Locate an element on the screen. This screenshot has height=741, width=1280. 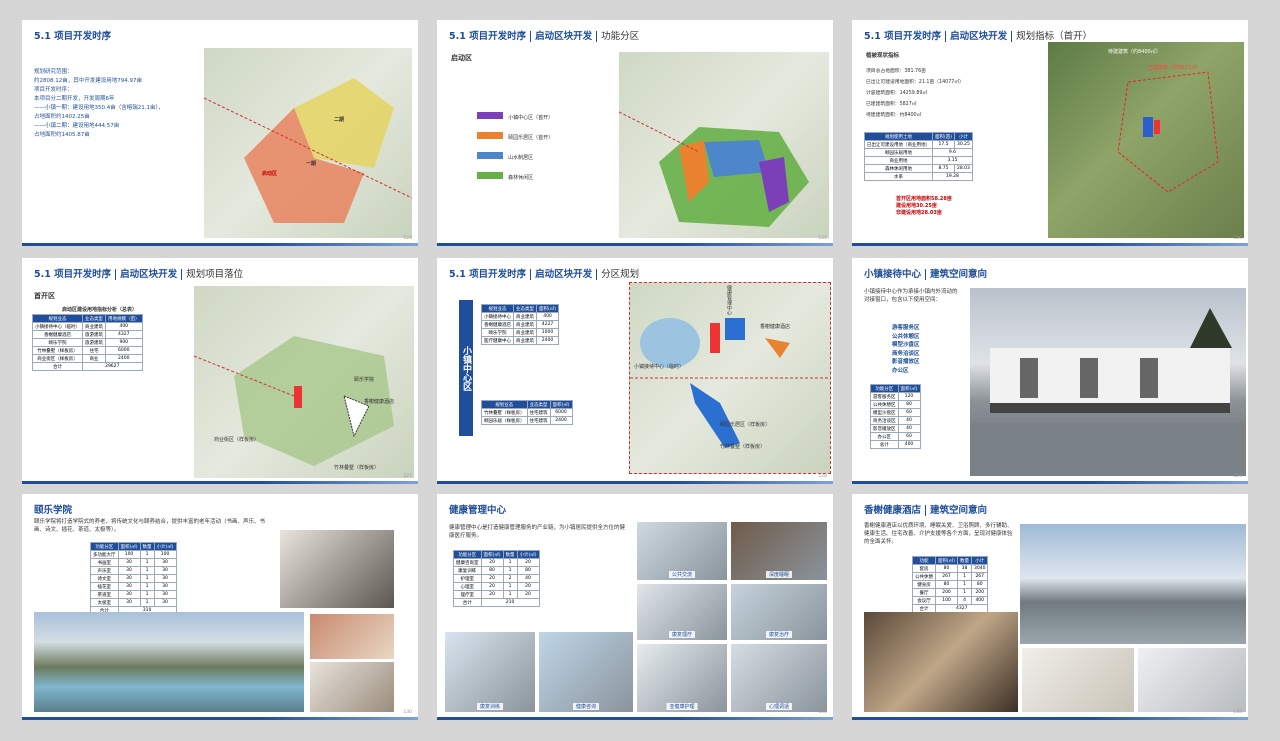
table-cell: 8.75 is located at coordinates (943, 168).